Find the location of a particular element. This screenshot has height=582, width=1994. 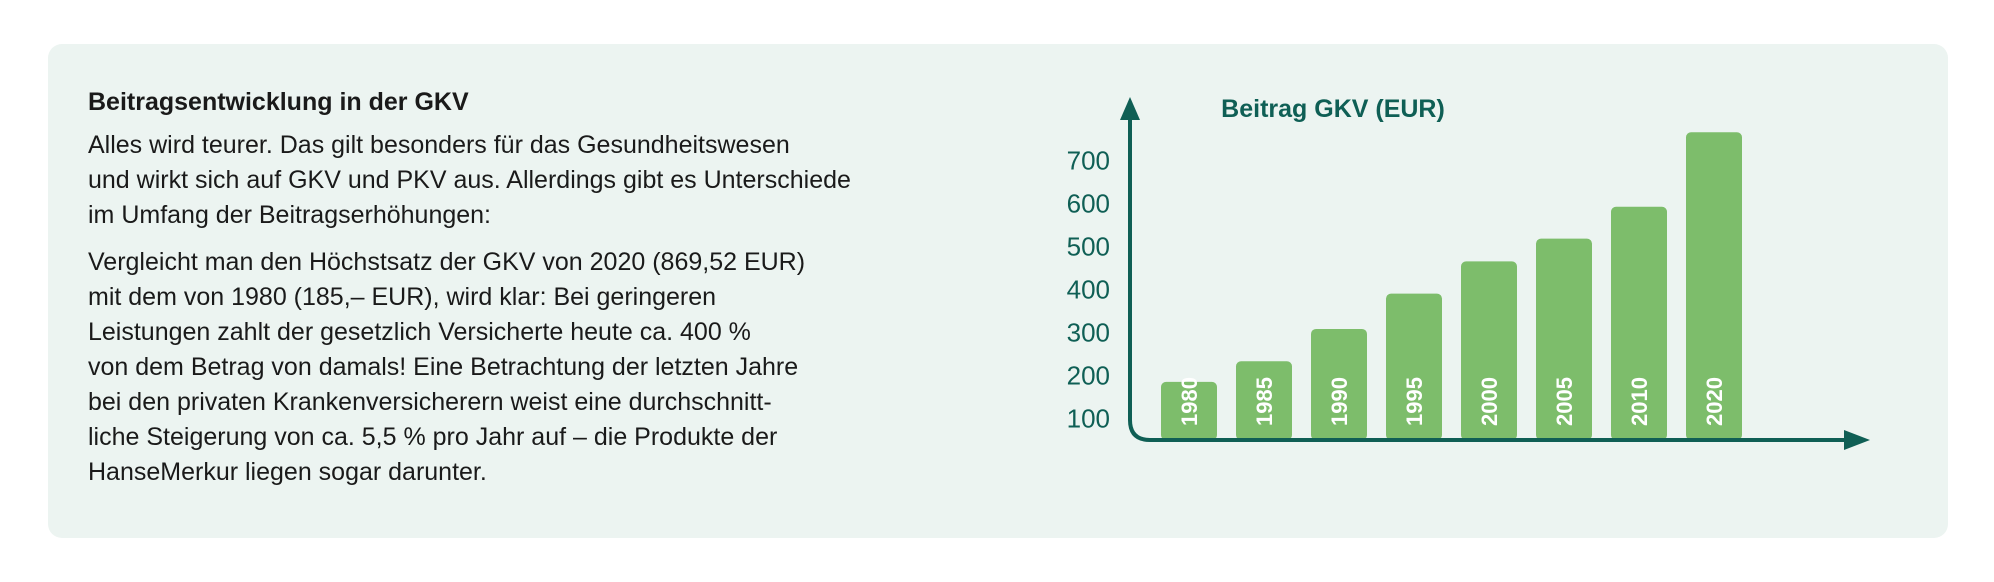

bar-category-label: 2005 is located at coordinates (1564, 401).